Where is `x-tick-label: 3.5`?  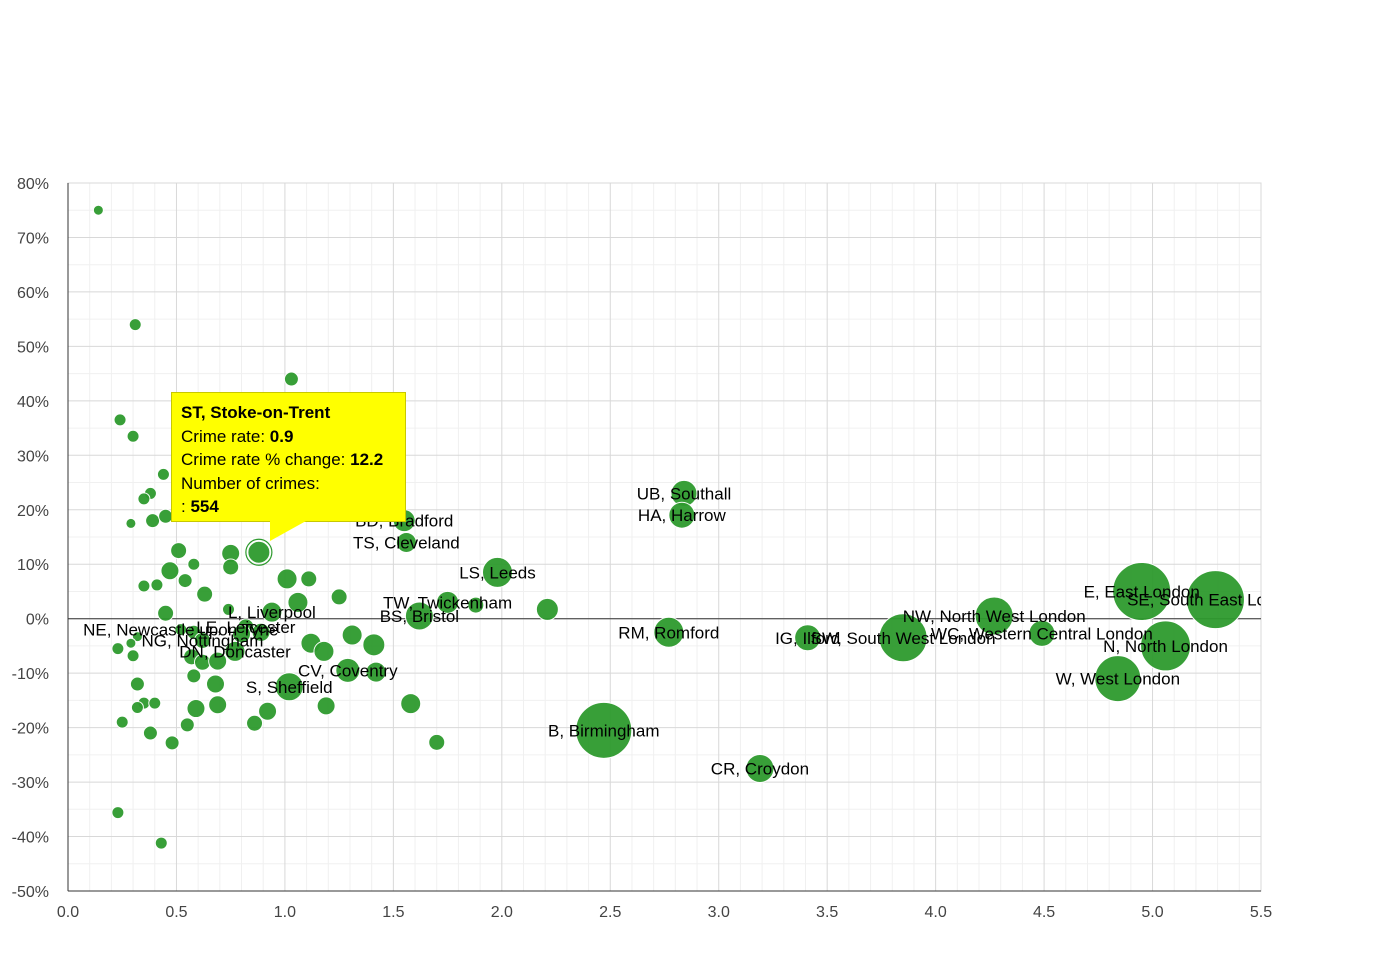
x-tick-label: 3.5 is located at coordinates (827, 912).